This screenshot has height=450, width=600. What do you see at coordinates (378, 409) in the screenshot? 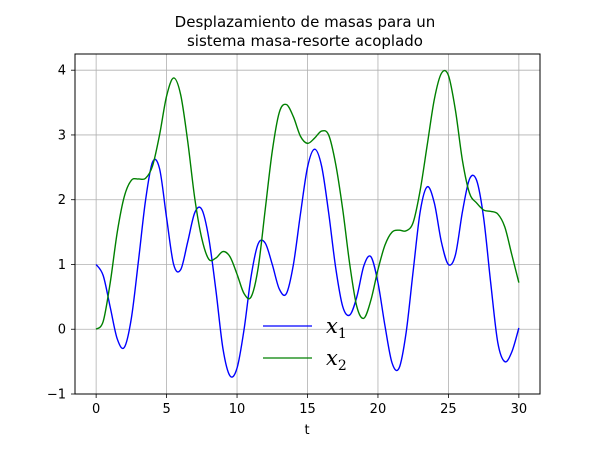
I see `x-tick-label: 20` at bounding box center [378, 409].